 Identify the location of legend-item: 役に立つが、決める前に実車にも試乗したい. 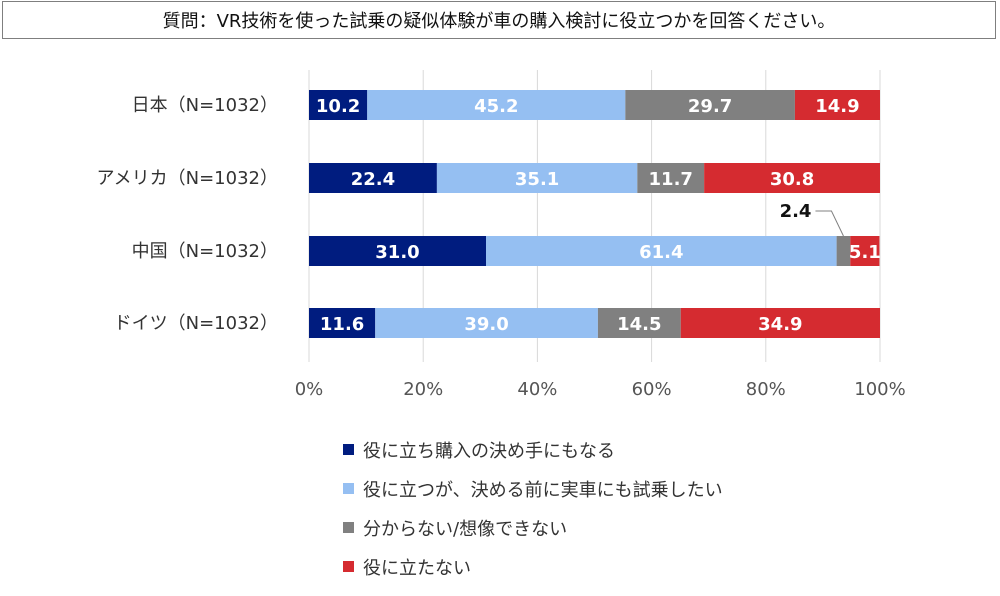
(533, 488).